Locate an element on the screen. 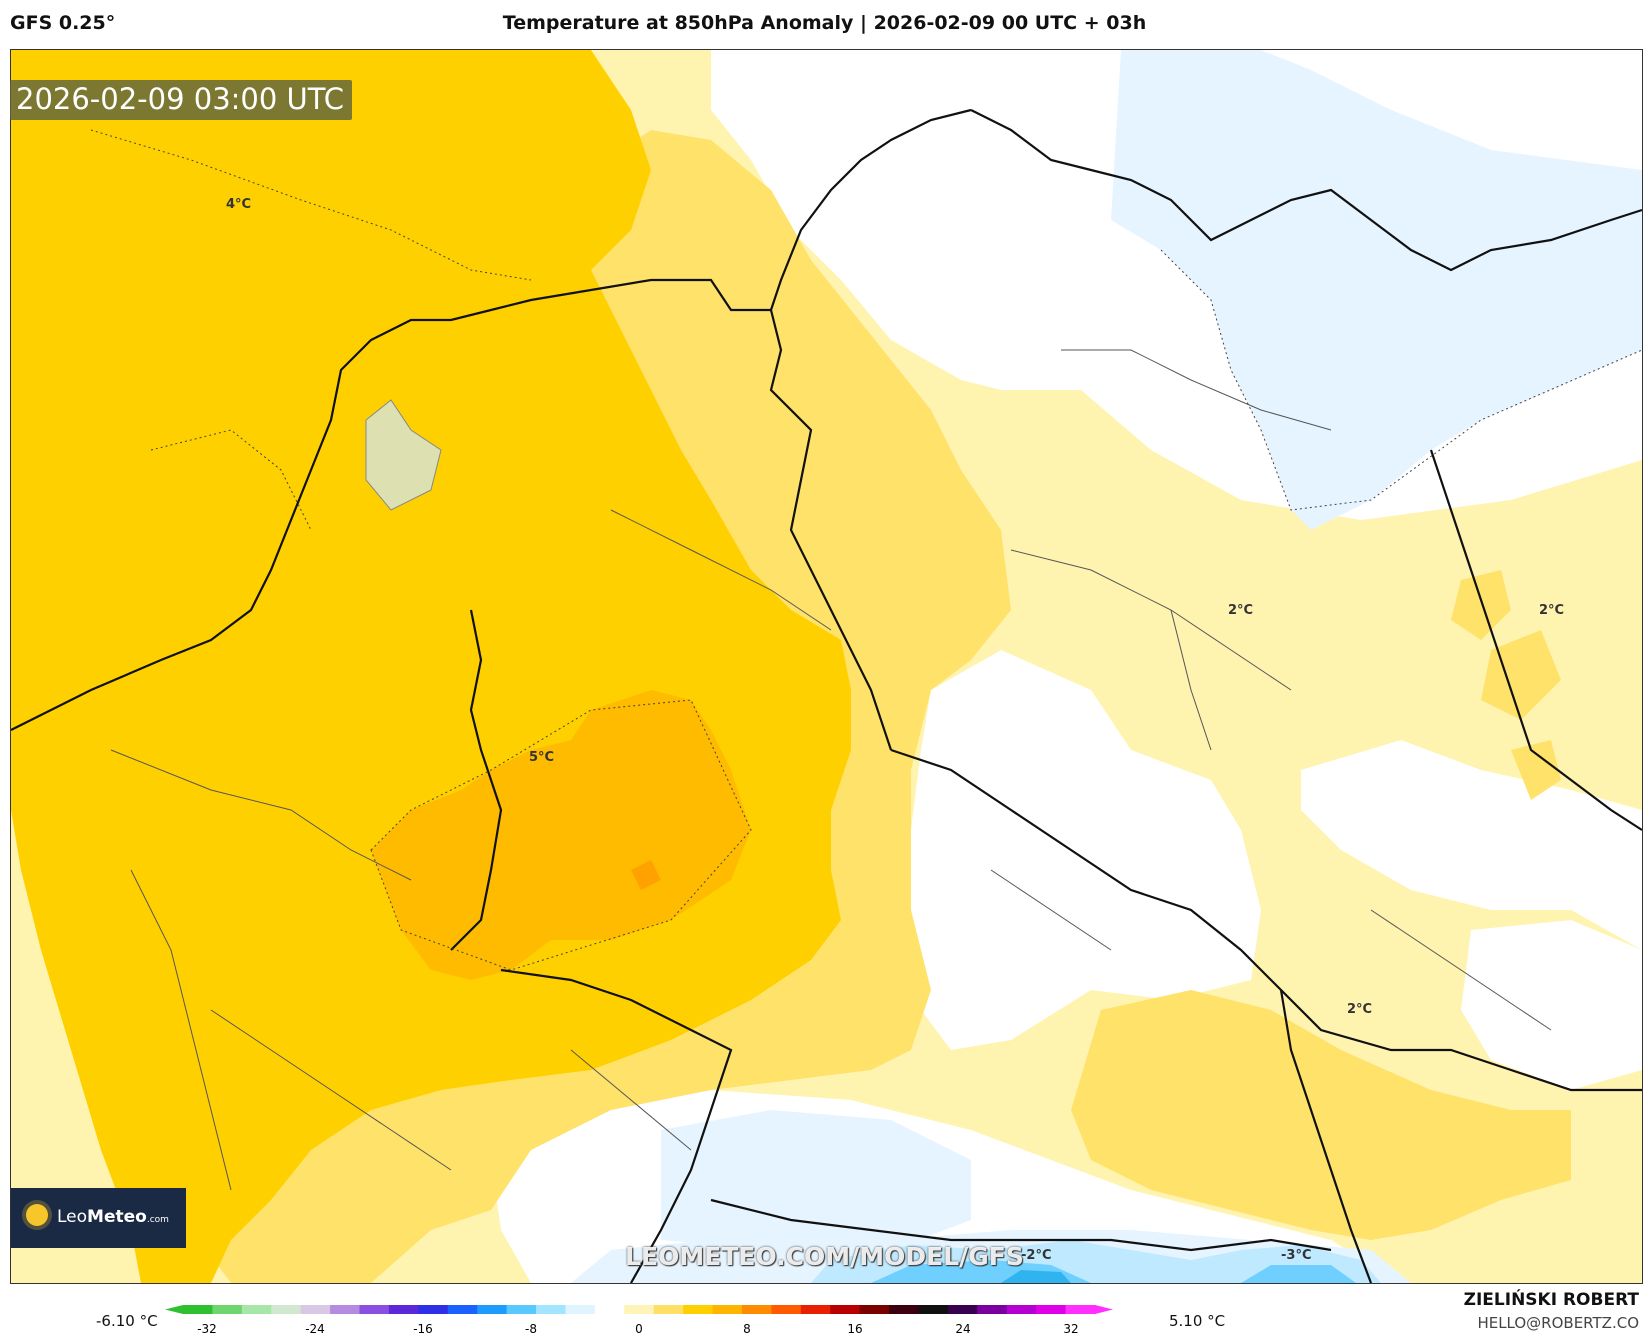 Image resolution: width=1649 pixels, height=1338 pixels. contour-label: -2°C is located at coordinates (1036, 1255).